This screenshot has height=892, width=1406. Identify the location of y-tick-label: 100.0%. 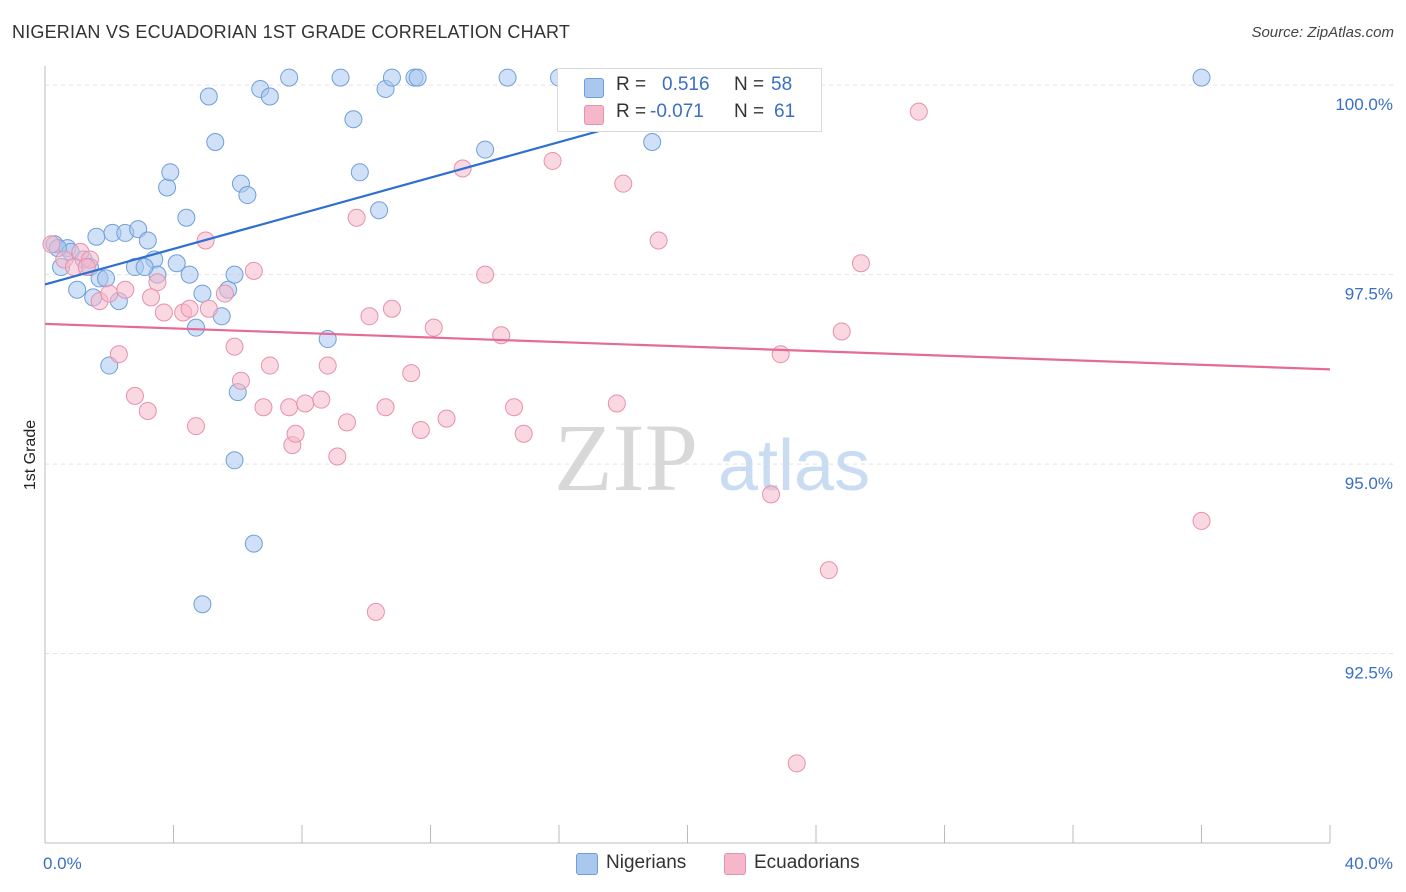
(1364, 104).